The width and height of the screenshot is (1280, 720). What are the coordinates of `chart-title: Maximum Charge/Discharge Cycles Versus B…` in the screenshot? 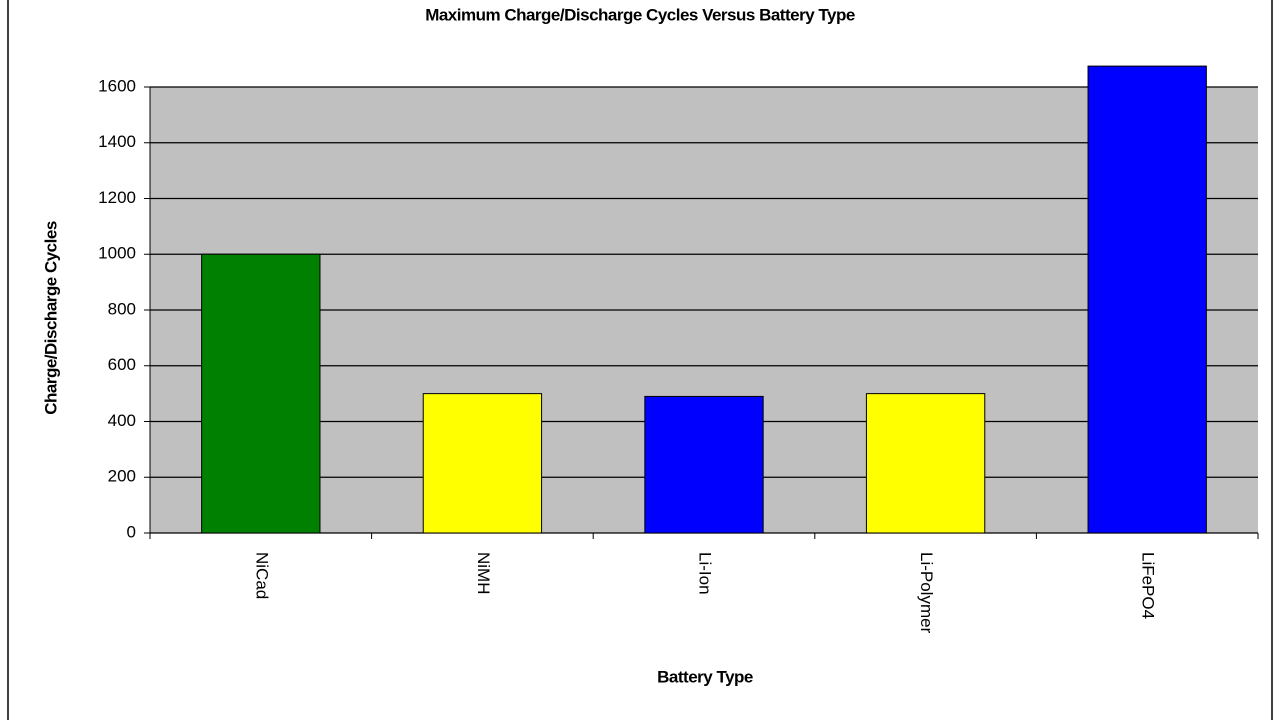 It's located at (640, 14).